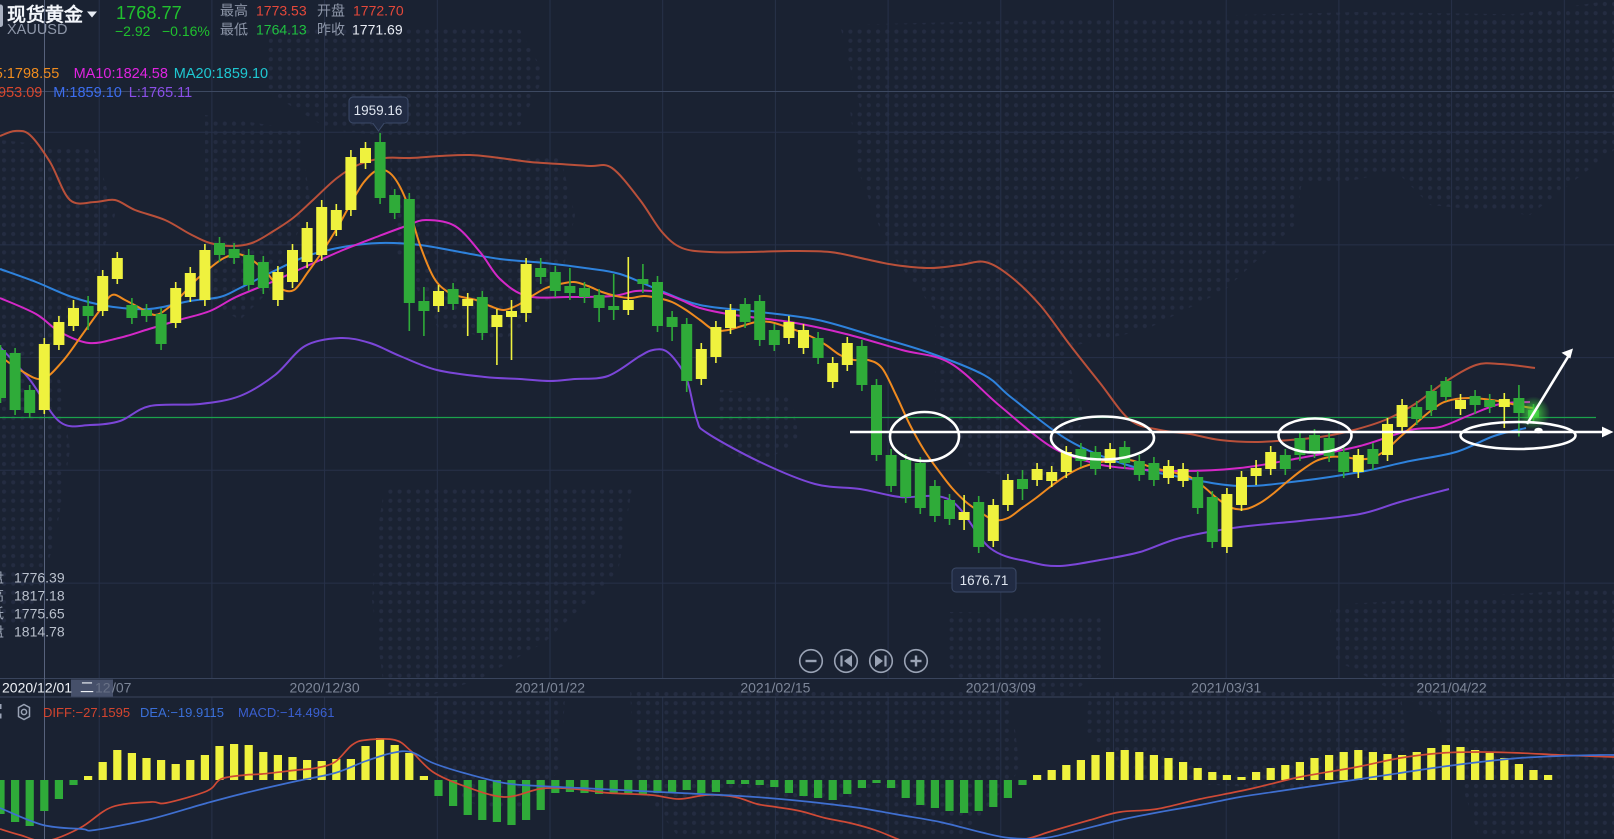 The width and height of the screenshot is (1614, 839). Describe the element at coordinates (103, 688) in the screenshot. I see `svg-text: 12` at that location.